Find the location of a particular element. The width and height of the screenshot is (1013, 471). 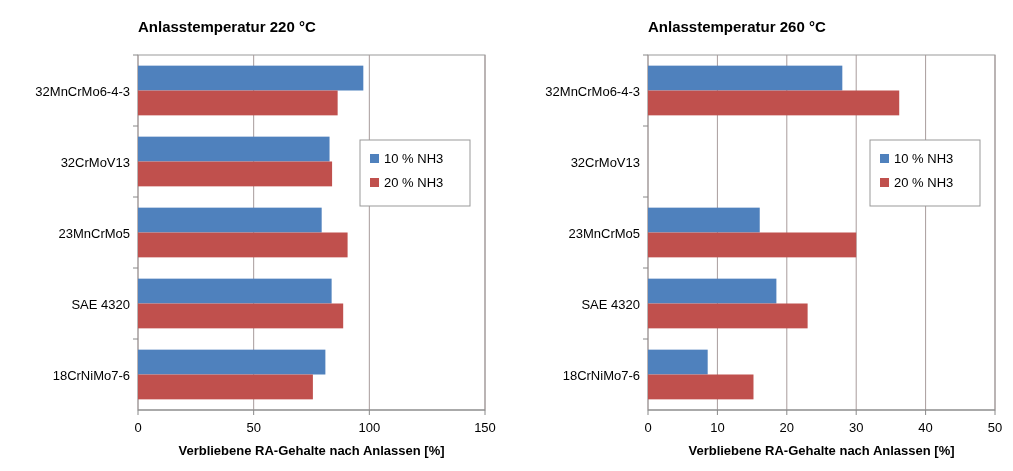

chart-title: Anlasstemperatur 220 °C is located at coordinates (227, 26).